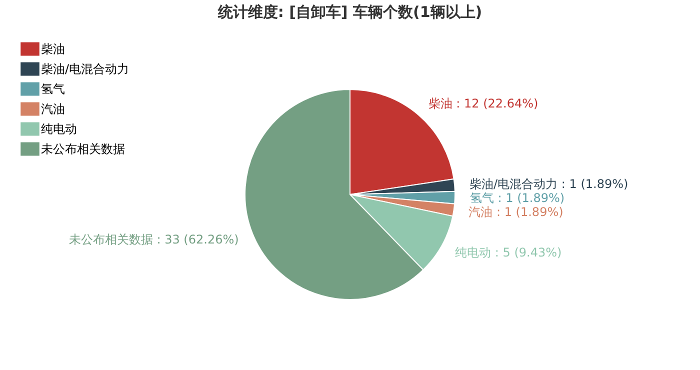  Describe the element at coordinates (53, 109) in the screenshot. I see `legend-label: 汽油` at that location.